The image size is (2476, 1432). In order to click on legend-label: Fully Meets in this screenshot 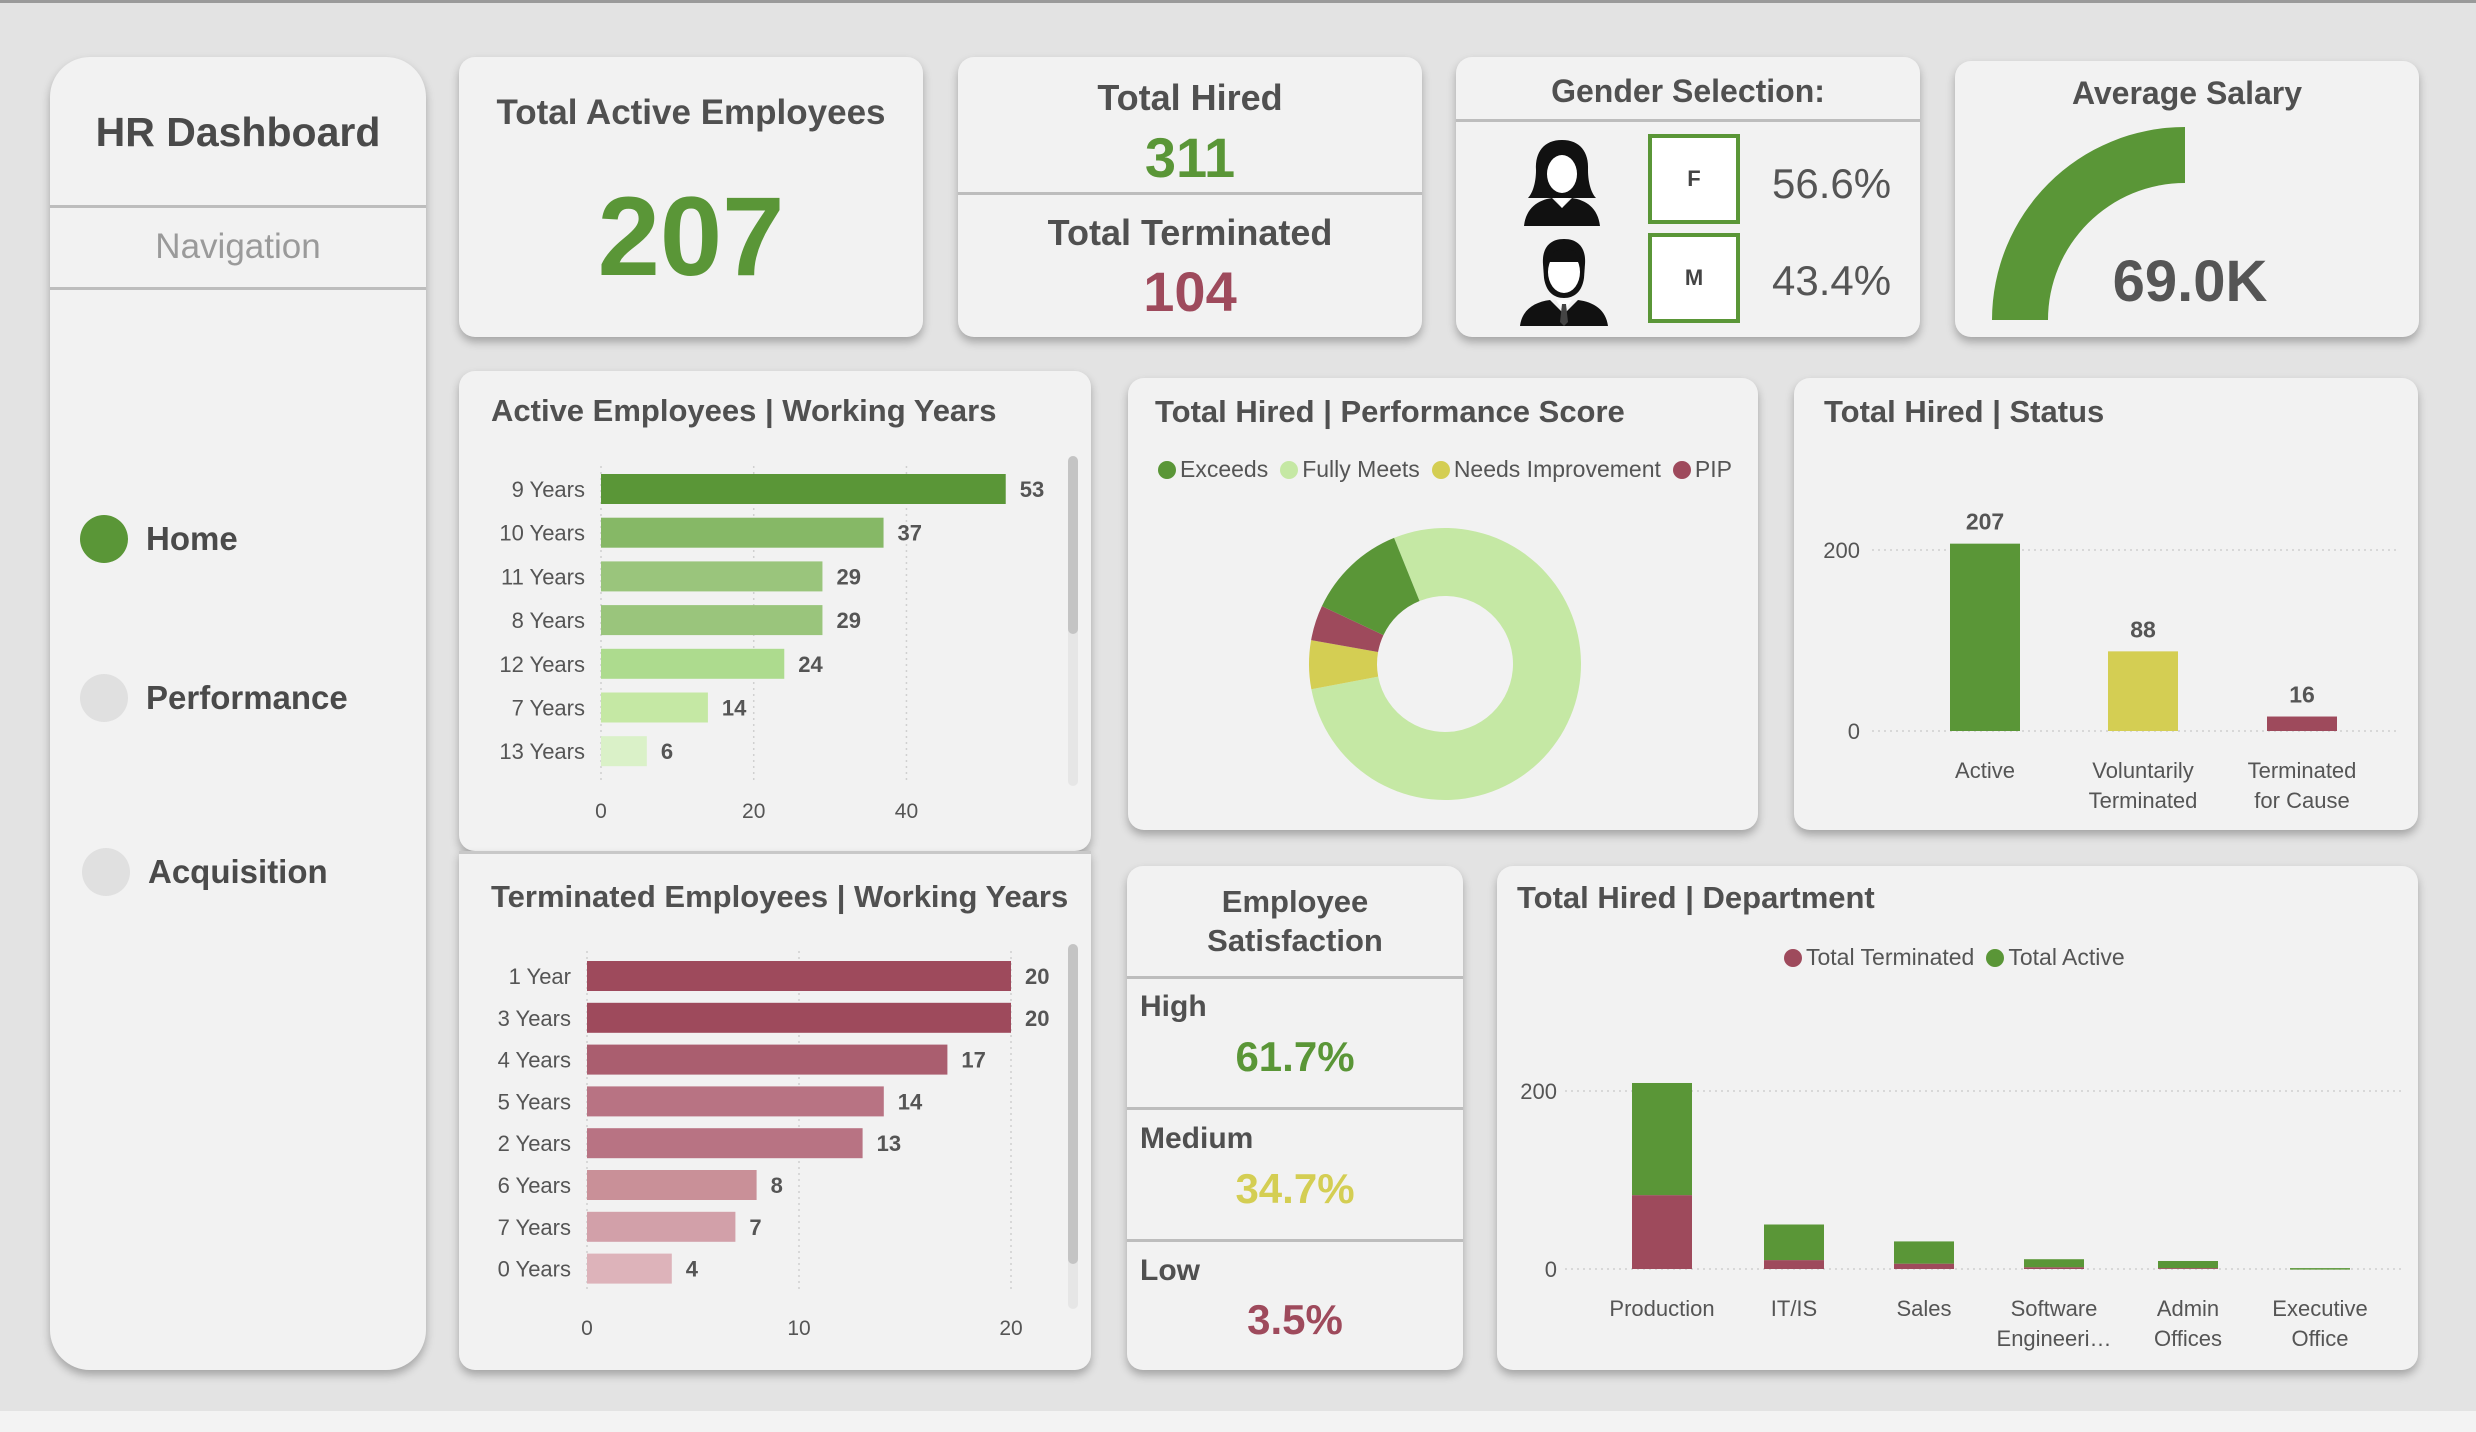, I will do `click(1361, 469)`.